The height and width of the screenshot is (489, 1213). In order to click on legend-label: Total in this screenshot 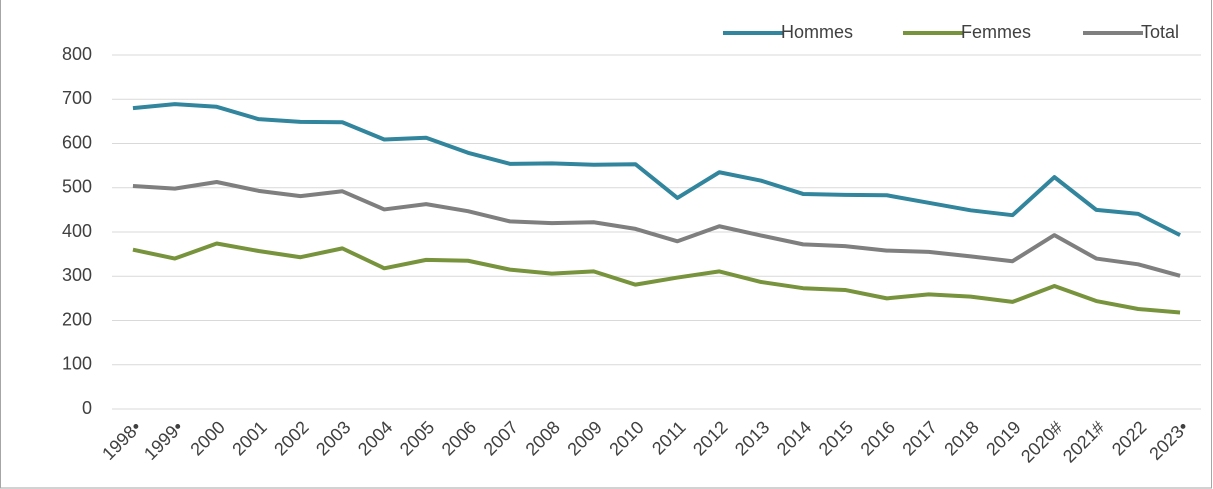, I will do `click(1160, 32)`.